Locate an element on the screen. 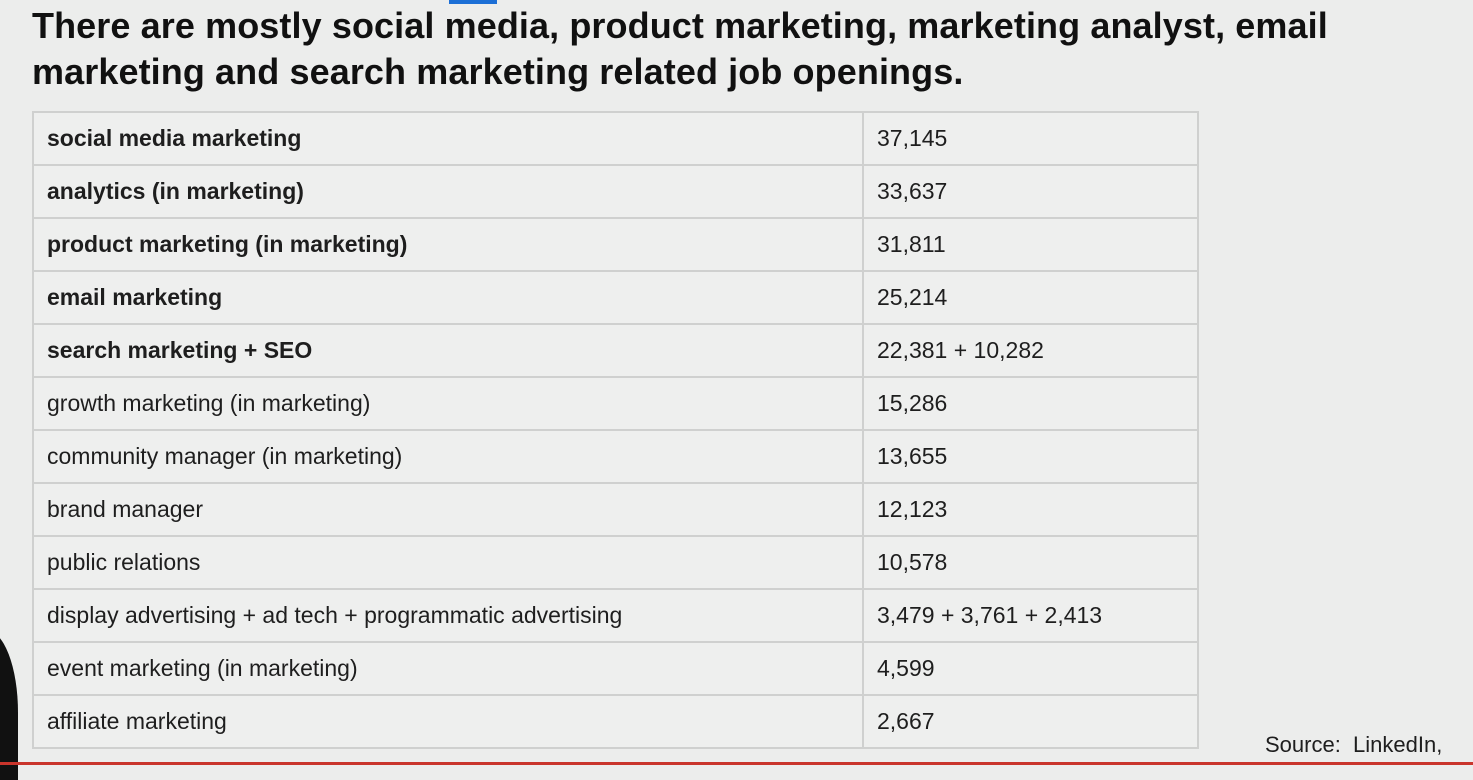 This screenshot has width=1473, height=780. job-category-cell: email marketing is located at coordinates (448, 297).